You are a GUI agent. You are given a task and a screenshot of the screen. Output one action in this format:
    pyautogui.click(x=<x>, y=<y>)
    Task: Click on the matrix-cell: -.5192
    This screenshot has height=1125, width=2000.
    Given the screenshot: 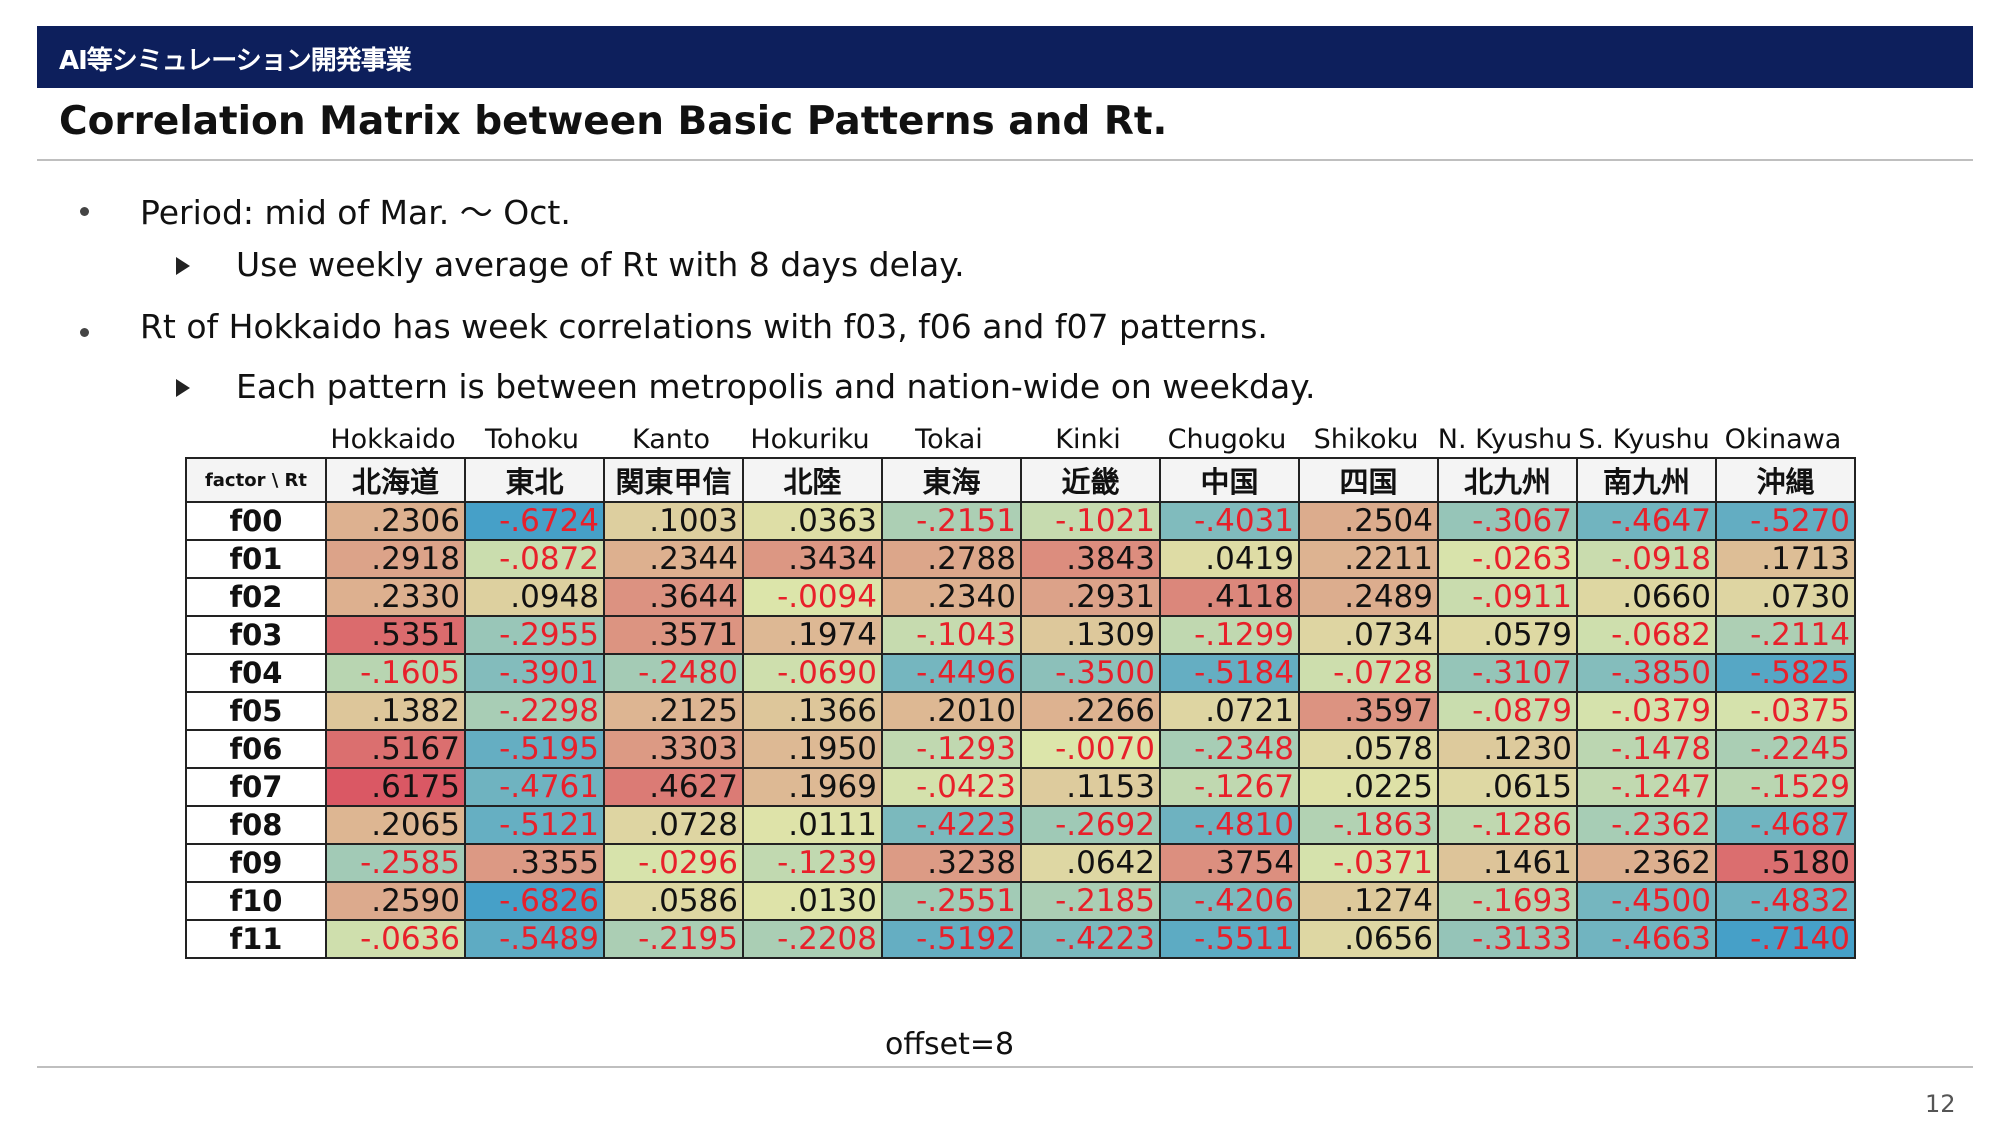 What is the action you would take?
    pyautogui.click(x=951, y=939)
    